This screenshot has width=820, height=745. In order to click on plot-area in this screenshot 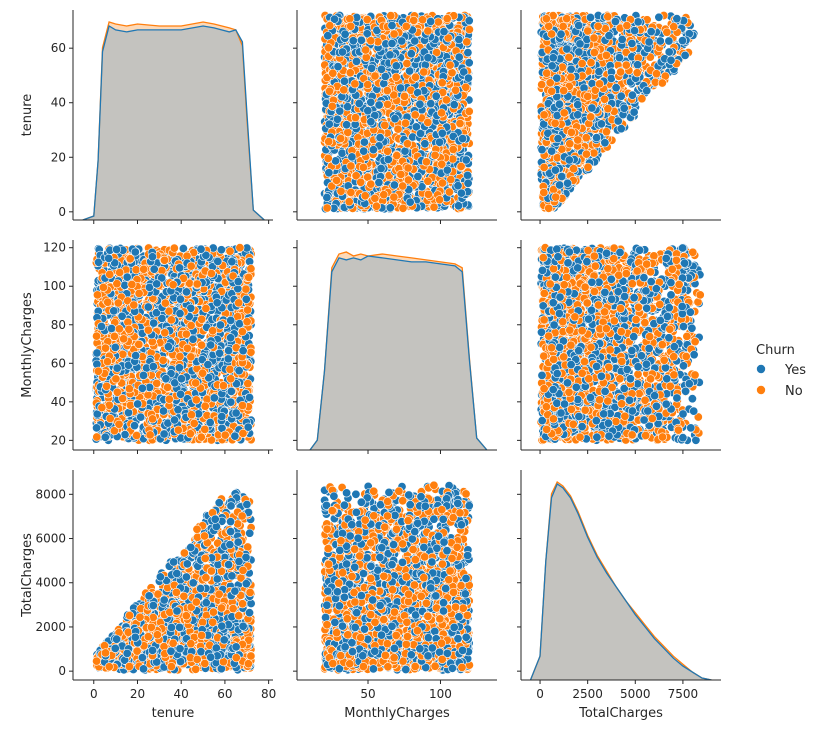, I will do `click(617, 111)`.